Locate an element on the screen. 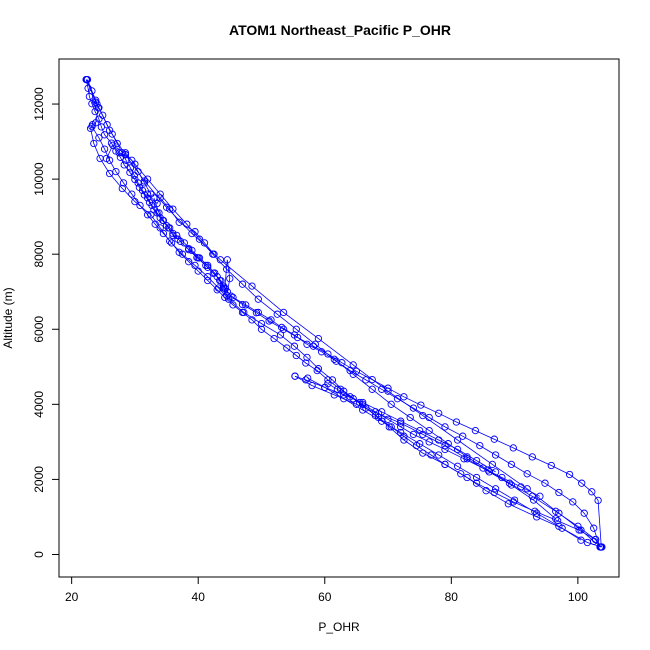 This screenshot has height=650, width=650. y-tick-label: 10000 is located at coordinates (39, 179).